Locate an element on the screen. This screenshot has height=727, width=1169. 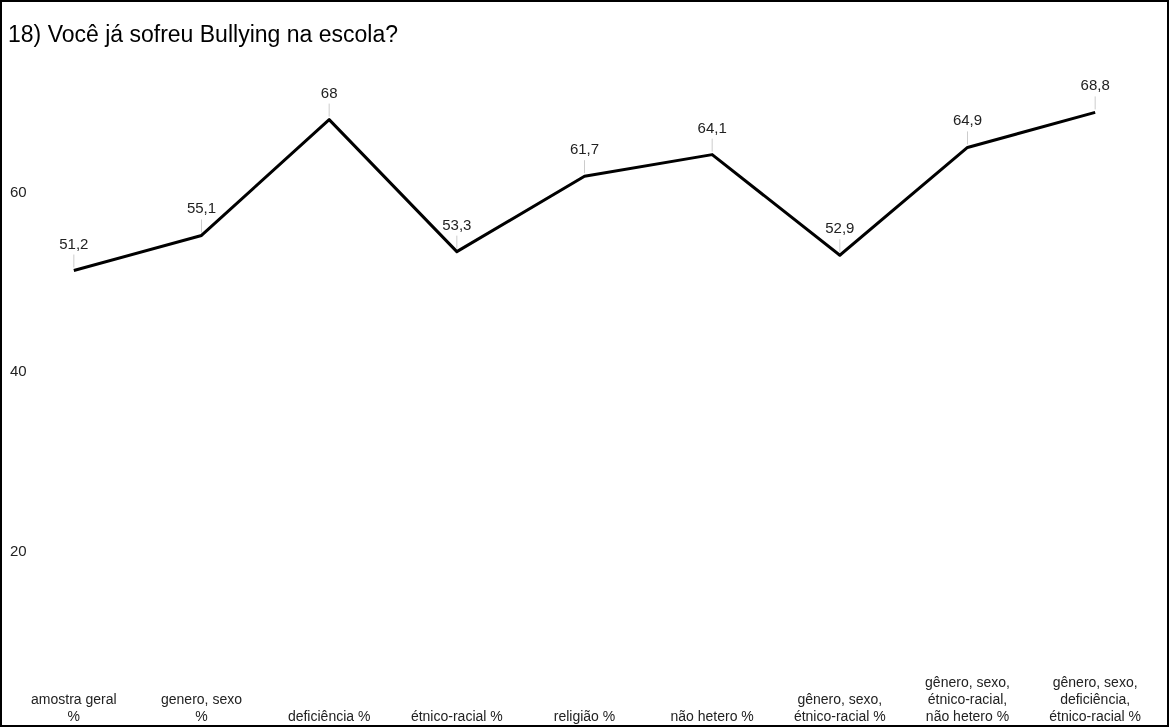
data-label: 52,9 is located at coordinates (840, 228).